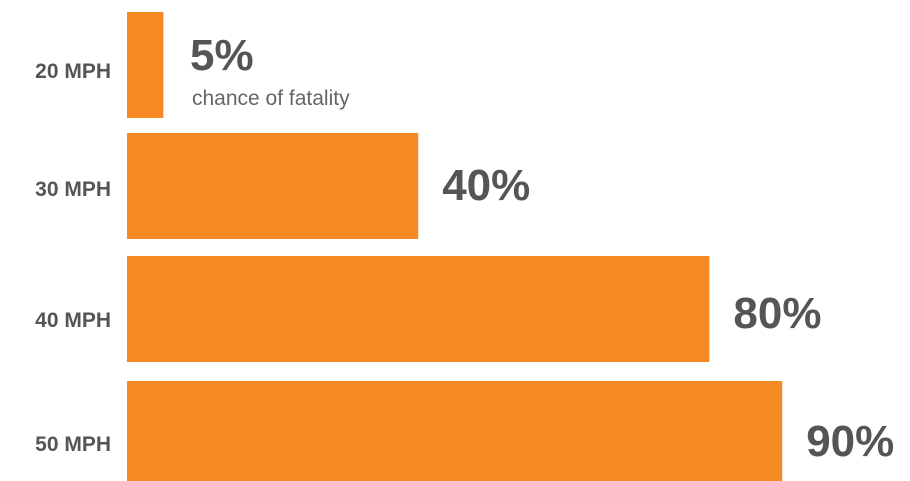 This screenshot has height=481, width=910. What do you see at coordinates (73, 444) in the screenshot?
I see `category-label-50-mph: 50 MPH` at bounding box center [73, 444].